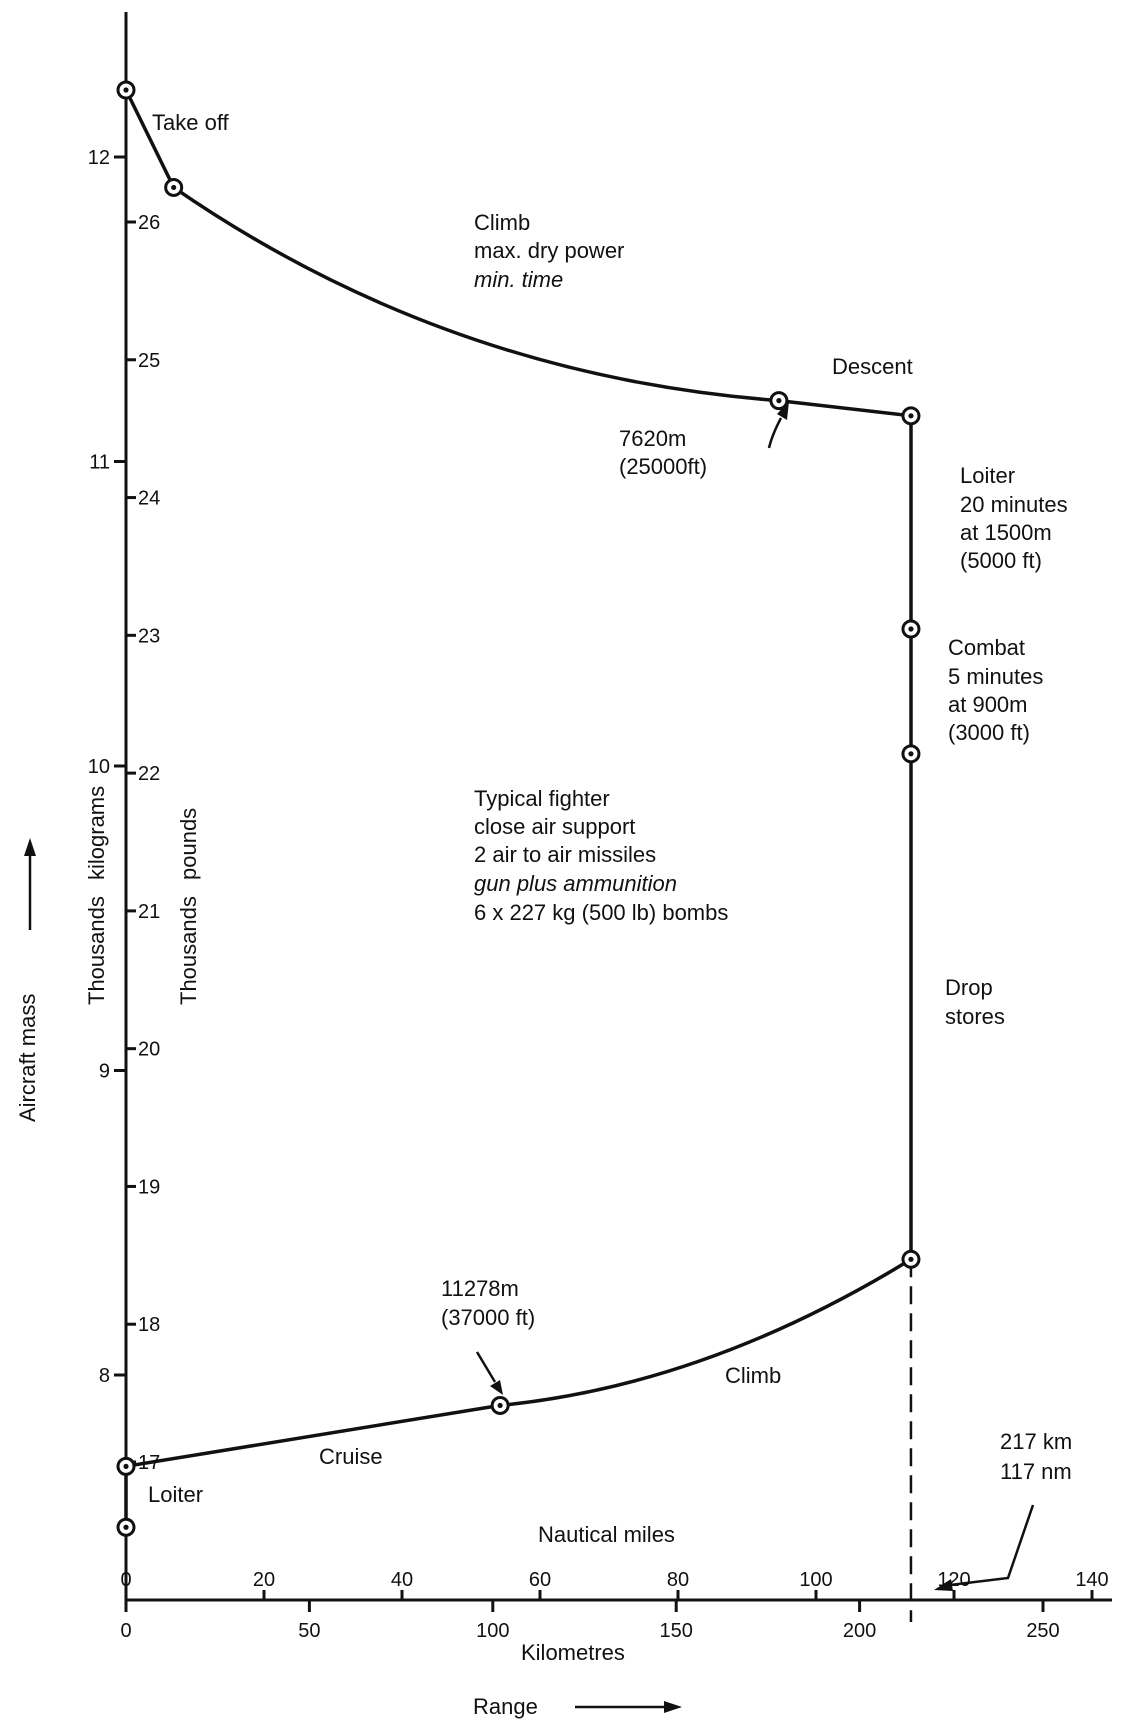  Describe the element at coordinates (492, 1631) in the screenshot. I see `x-axis-km-tick-label: 100` at that location.